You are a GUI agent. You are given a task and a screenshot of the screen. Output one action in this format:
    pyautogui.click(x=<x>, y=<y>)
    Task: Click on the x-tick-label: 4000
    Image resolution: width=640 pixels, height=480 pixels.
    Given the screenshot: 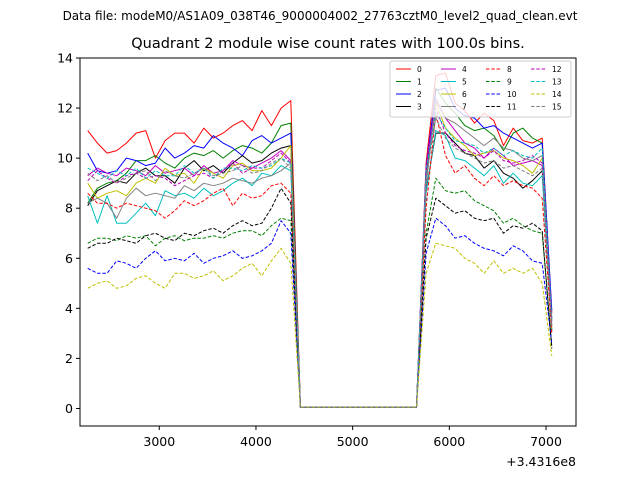 What is the action you would take?
    pyautogui.click(x=256, y=441)
    